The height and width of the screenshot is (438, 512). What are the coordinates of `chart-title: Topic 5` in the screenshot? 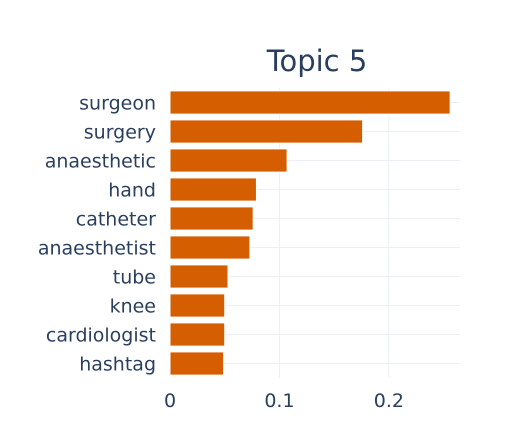 It's located at (317, 61).